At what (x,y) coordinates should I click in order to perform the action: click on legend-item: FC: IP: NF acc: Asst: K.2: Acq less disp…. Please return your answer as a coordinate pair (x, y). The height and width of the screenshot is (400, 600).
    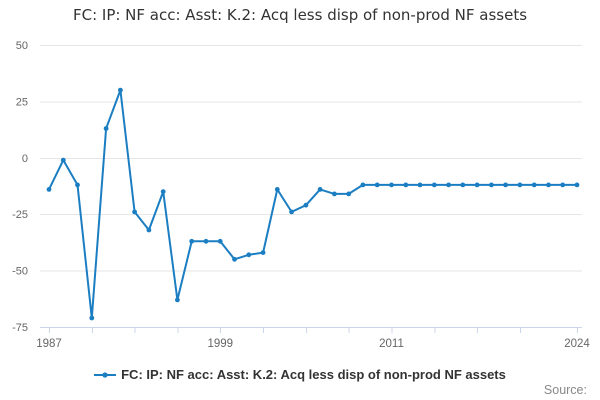
    Looking at the image, I should click on (300, 374).